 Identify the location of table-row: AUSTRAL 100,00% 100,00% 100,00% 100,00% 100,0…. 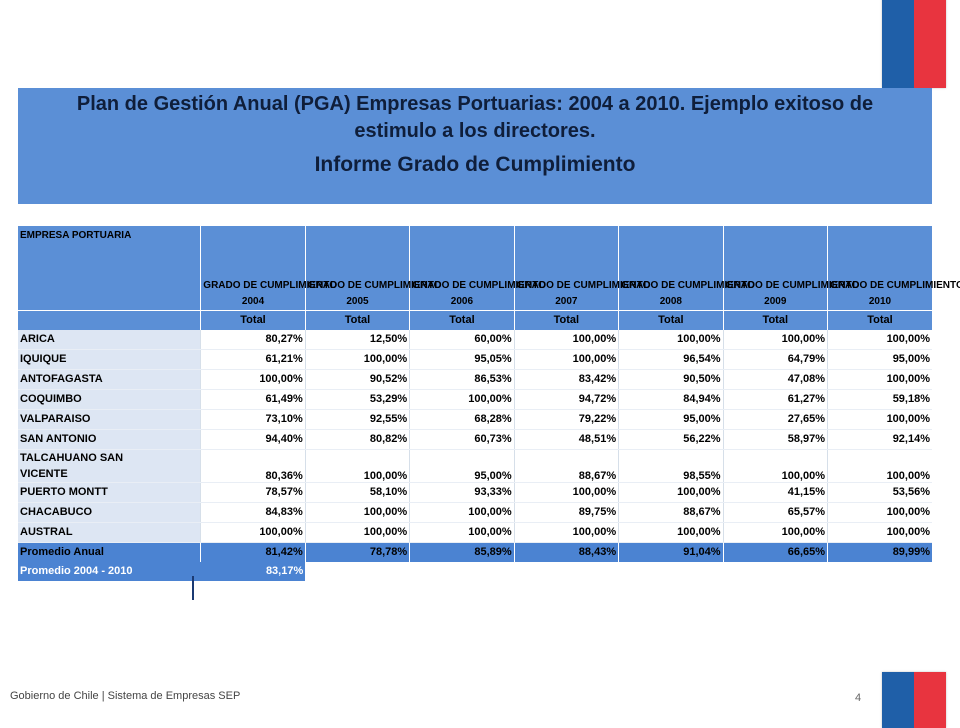
(475, 532).